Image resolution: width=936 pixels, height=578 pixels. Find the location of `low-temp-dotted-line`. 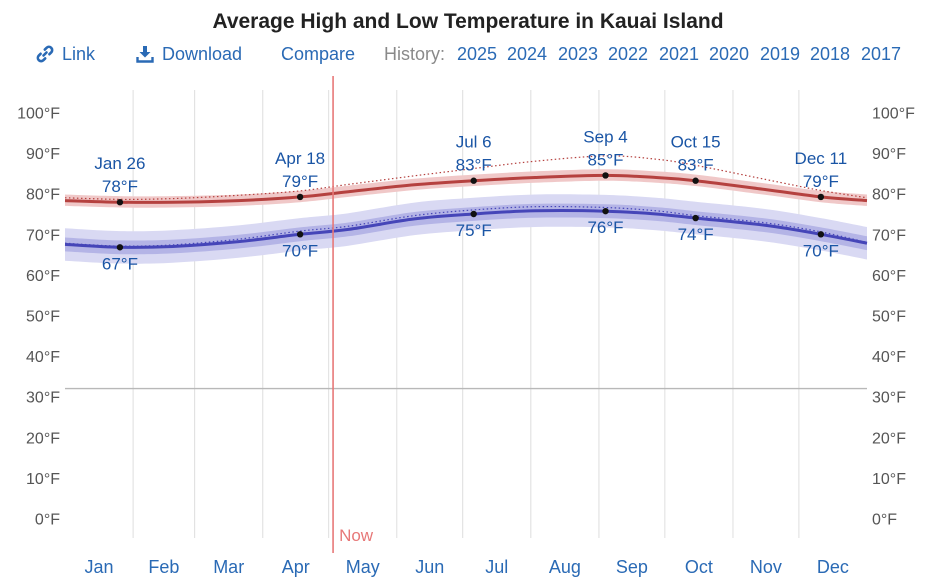

low-temp-dotted-line is located at coordinates (466, 226).